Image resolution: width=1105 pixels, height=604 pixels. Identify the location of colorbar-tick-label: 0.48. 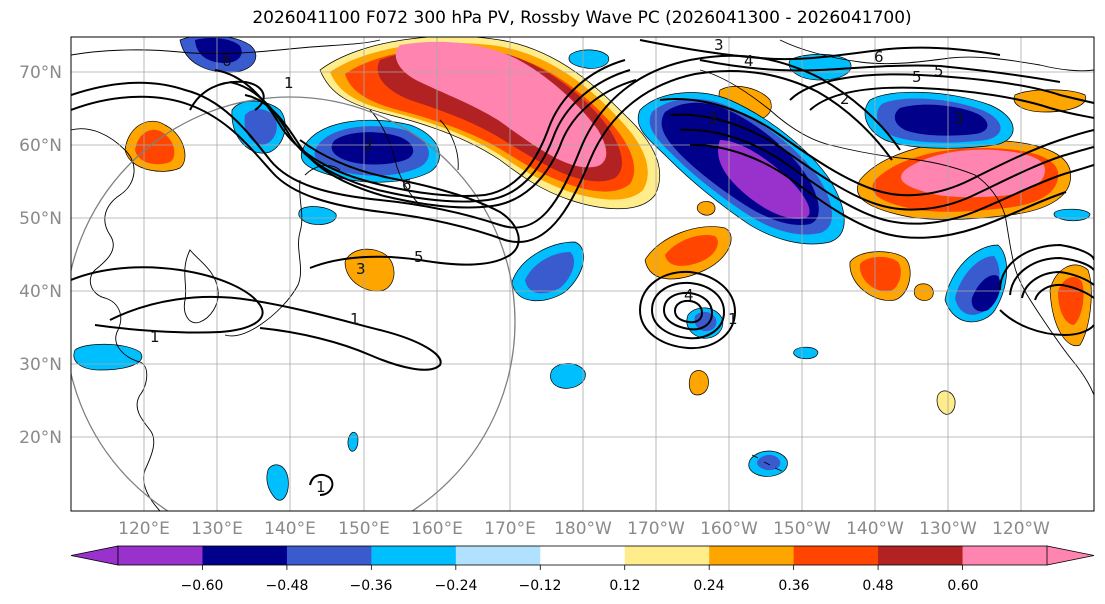
(877, 586).